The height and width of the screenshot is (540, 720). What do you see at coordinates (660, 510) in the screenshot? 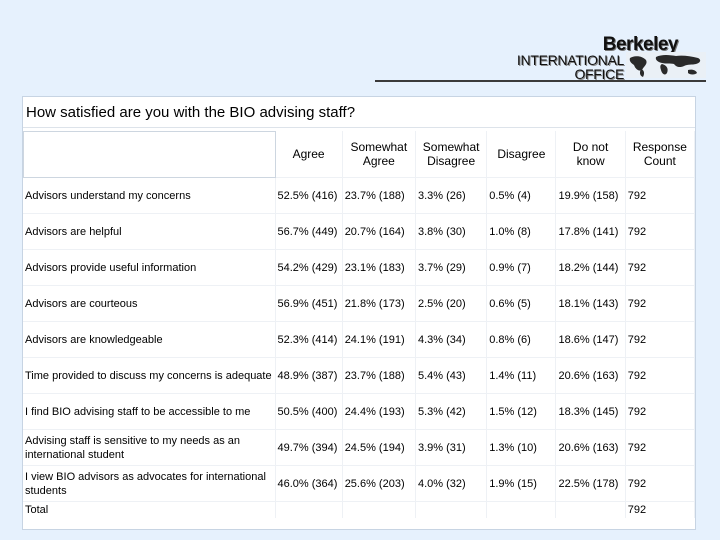
I see `total-count: 792` at bounding box center [660, 510].